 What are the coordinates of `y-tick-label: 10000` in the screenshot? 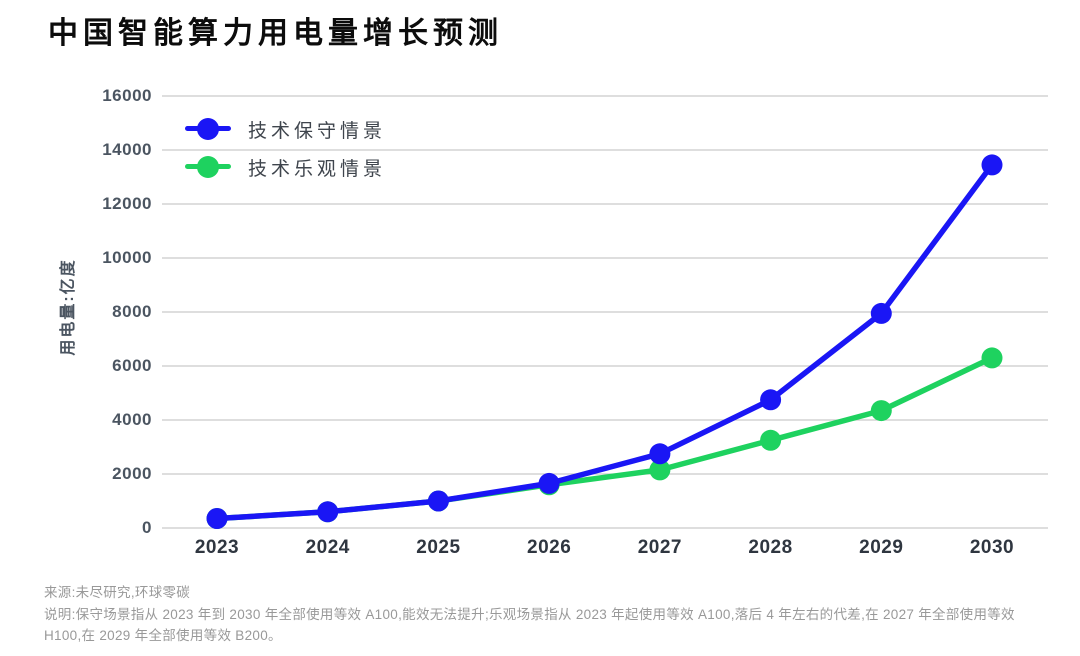 It's located at (127, 257).